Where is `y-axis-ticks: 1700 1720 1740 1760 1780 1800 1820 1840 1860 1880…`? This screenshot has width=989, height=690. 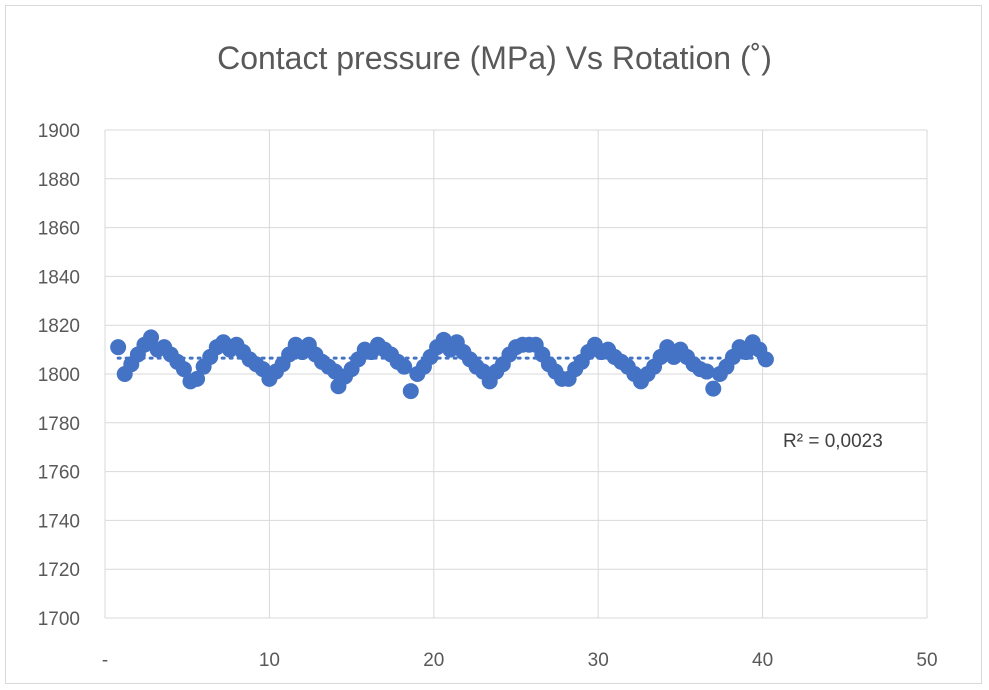 y-axis-ticks: 1700 1720 1740 1760 1780 1800 1820 1840 1860 1880… is located at coordinates (59, 375).